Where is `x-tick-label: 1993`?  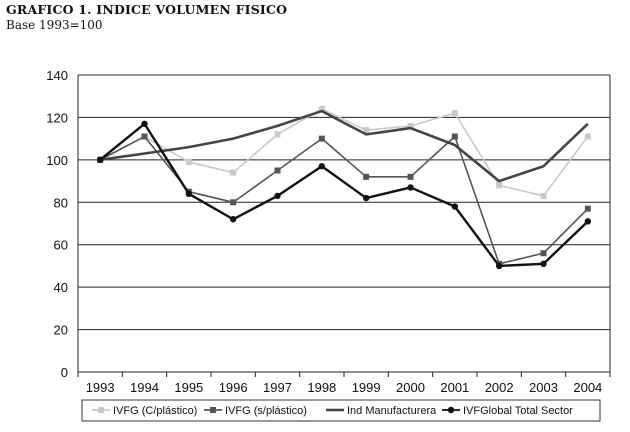
x-tick-label: 1993 is located at coordinates (100, 387).